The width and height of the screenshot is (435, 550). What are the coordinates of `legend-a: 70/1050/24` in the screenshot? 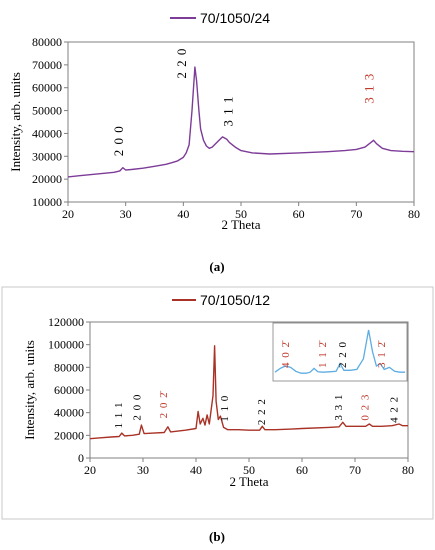 It's located at (220, 18).